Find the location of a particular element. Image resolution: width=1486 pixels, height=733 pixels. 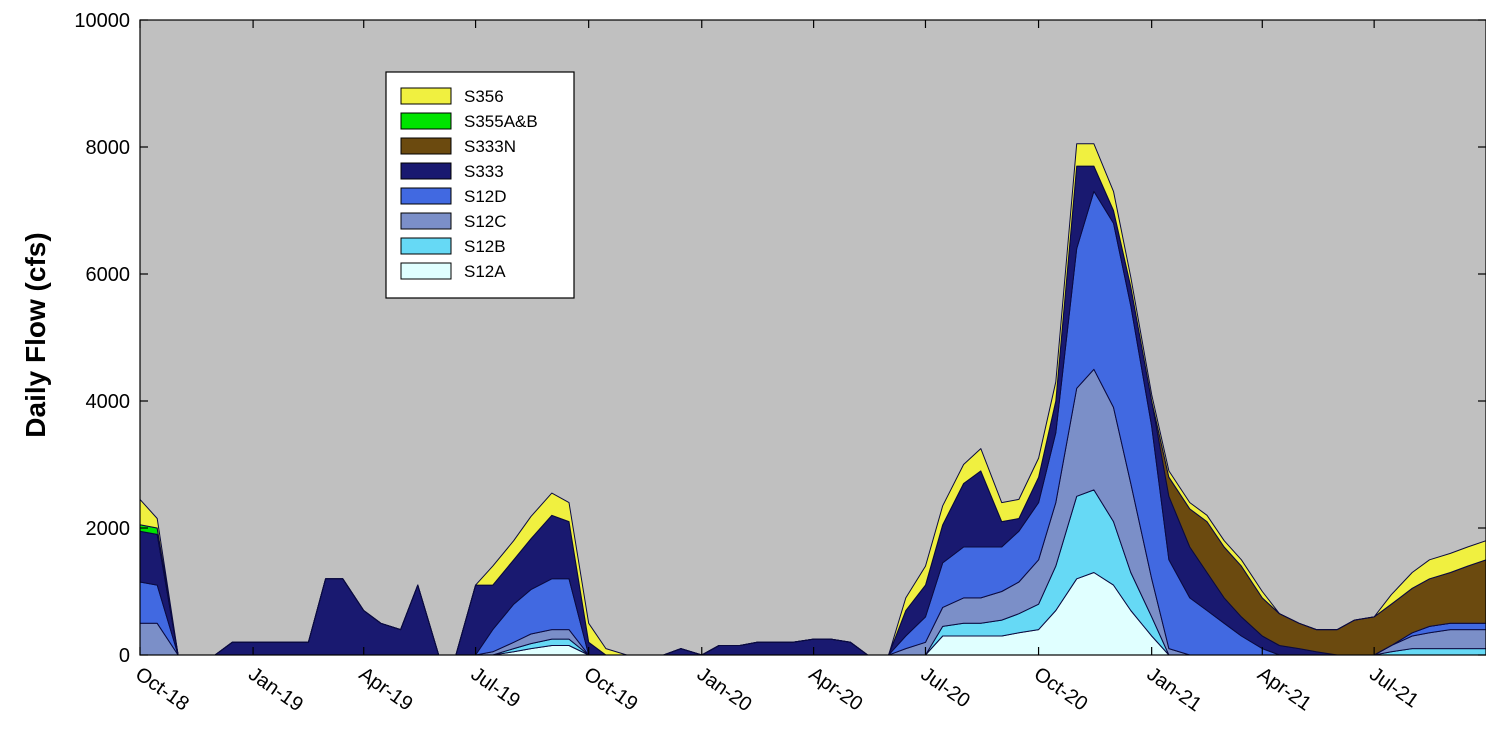

x-tick-label: Jul-21 is located at coordinates (1393, 687).